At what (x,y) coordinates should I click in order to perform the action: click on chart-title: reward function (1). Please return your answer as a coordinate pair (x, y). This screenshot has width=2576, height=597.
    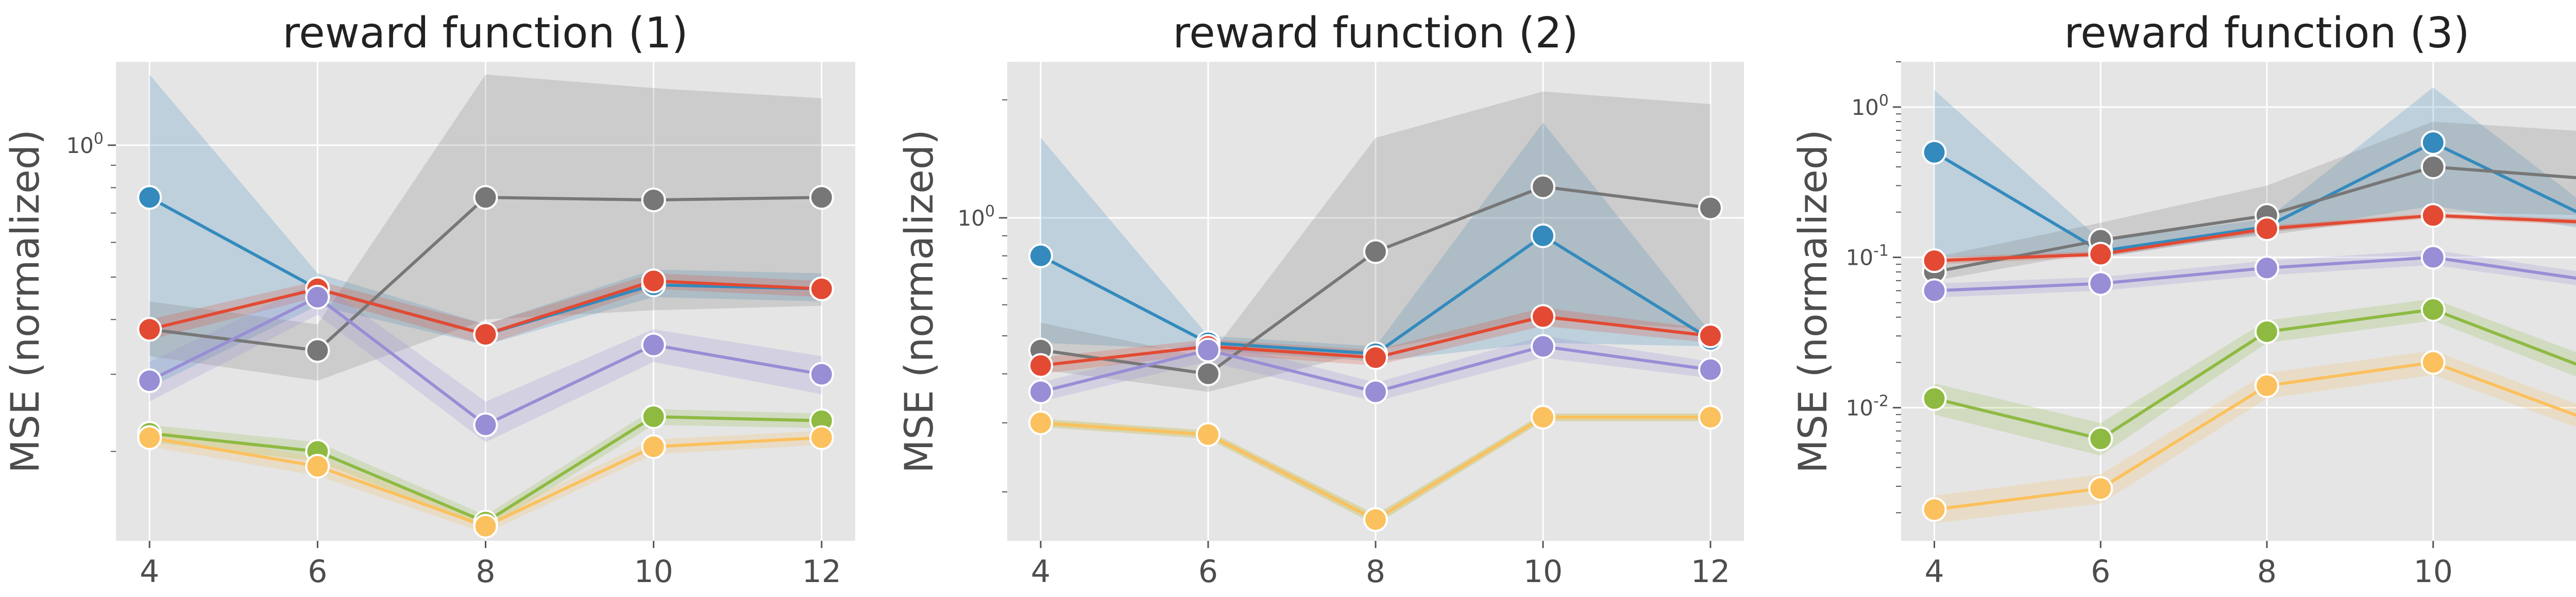
    Looking at the image, I should click on (485, 33).